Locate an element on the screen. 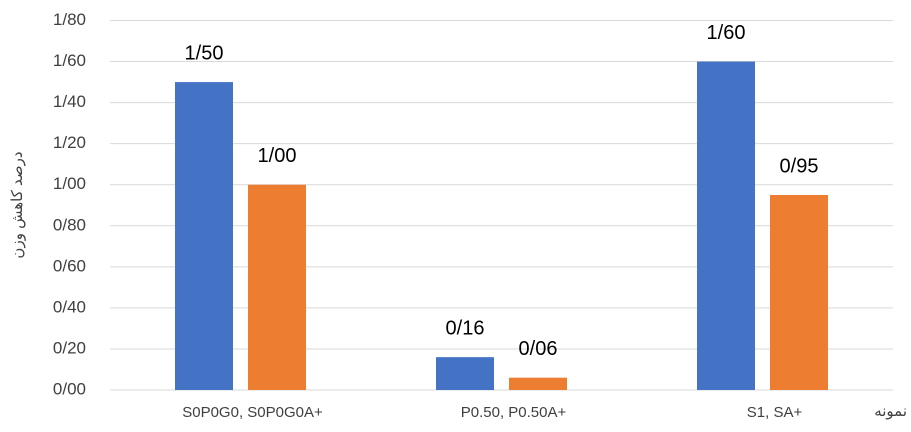 The width and height of the screenshot is (911, 432). y-tick-label: 0/80 is located at coordinates (69, 224).